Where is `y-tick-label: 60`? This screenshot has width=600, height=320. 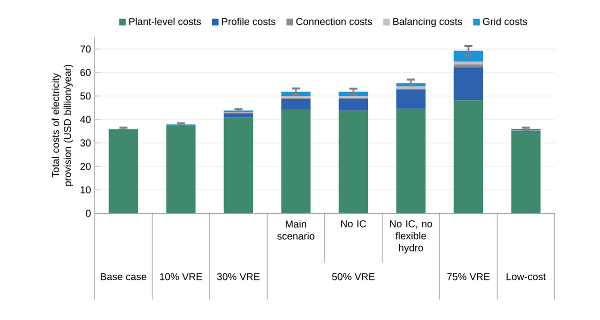
y-tick-label: 60 is located at coordinates (85, 72).